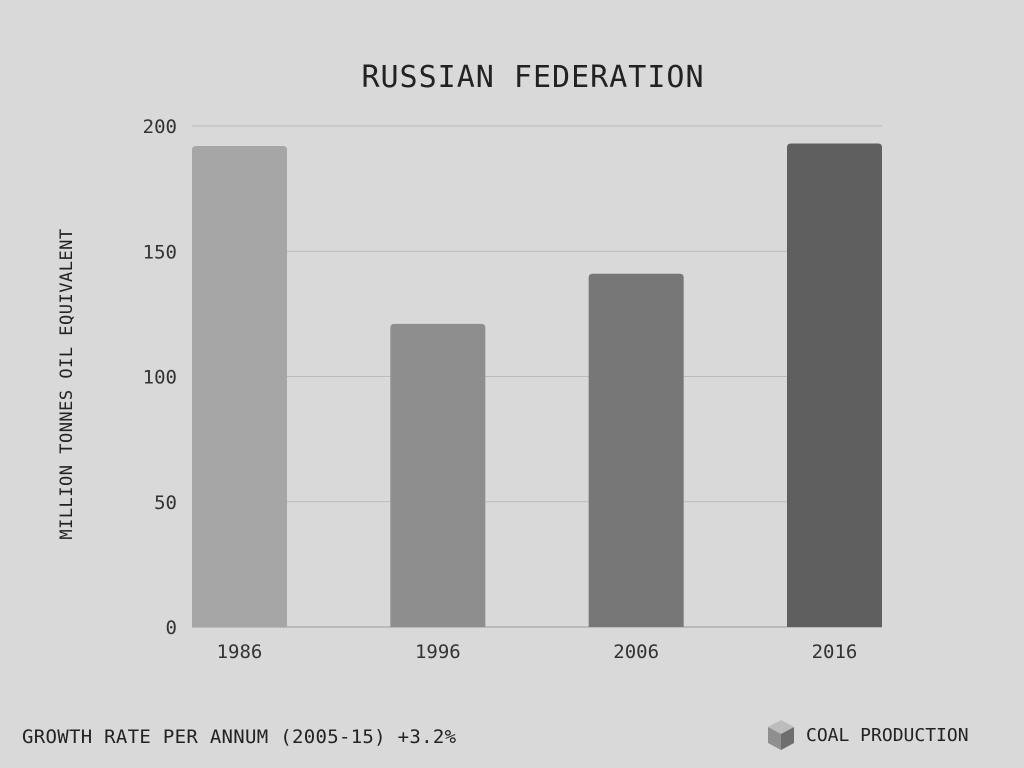 This screenshot has width=1024, height=768. Describe the element at coordinates (239, 387) in the screenshot. I see `bar-1986` at that location.